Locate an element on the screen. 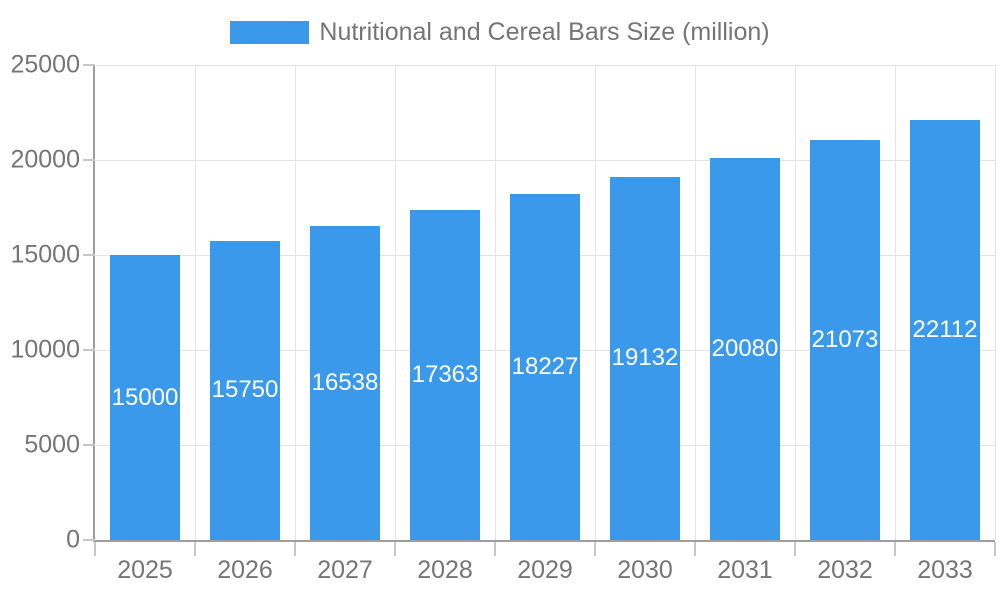 Image resolution: width=1000 pixels, height=600 pixels. bar-value-label: 15750 is located at coordinates (245, 390).